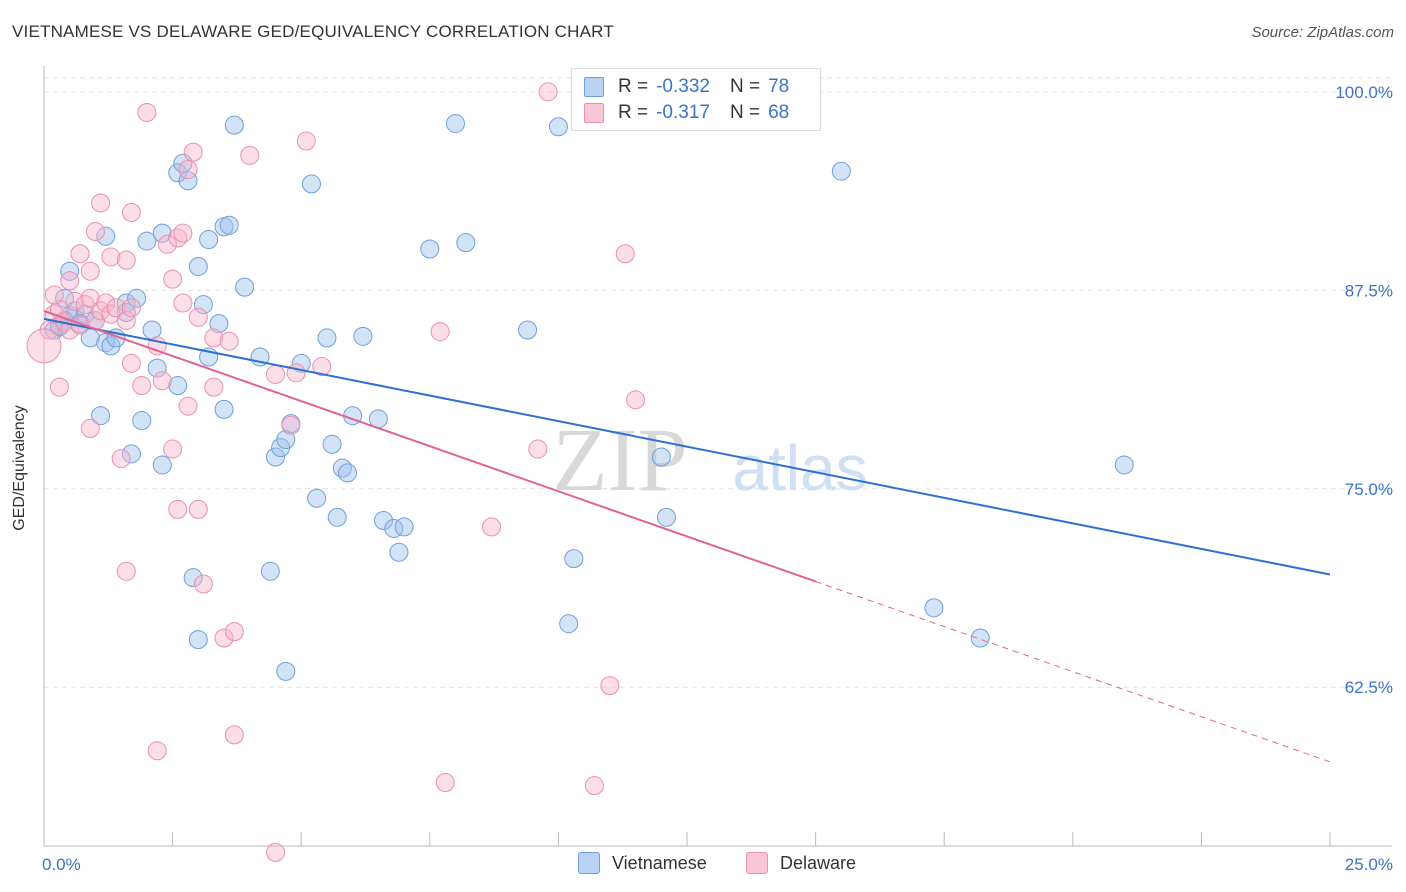 The width and height of the screenshot is (1406, 892). Describe the element at coordinates (779, 86) in the screenshot. I see `legend-n-value: 78` at that location.